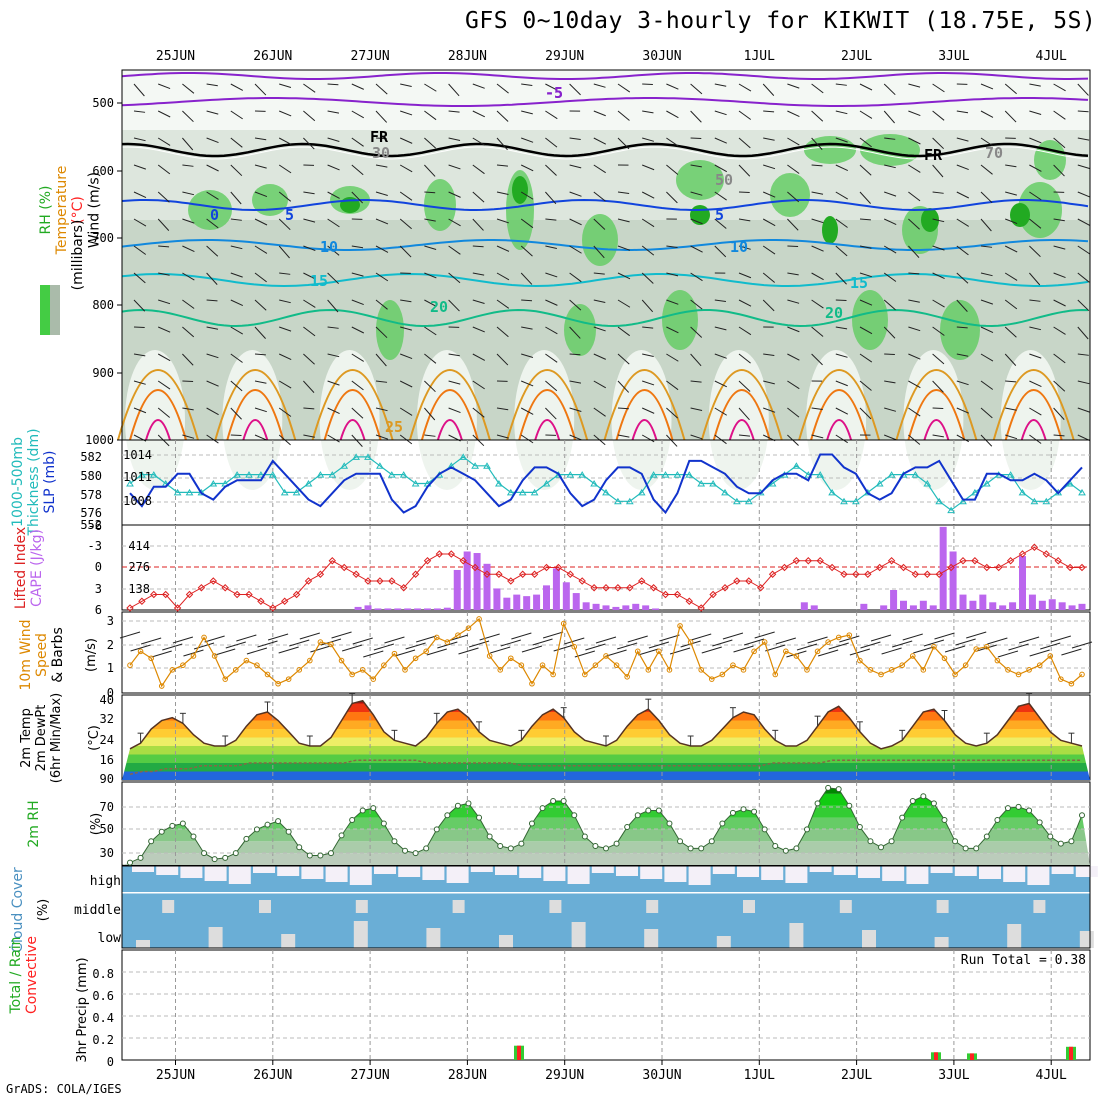 The image size is (1100, 1100). Describe the element at coordinates (605, 150) in the screenshot. I see `freezing-level` at that location.